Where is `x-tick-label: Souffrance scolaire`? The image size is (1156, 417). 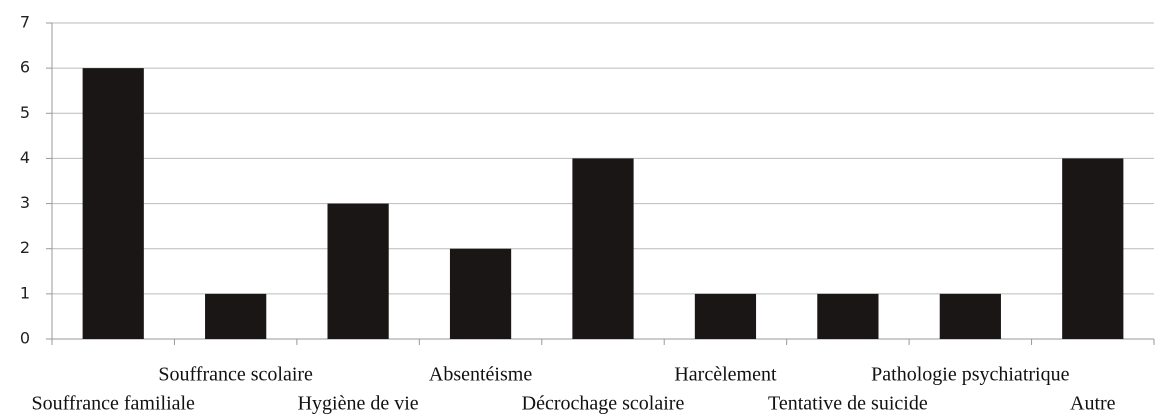
x-tick-label: Souffrance scolaire is located at coordinates (235, 375).